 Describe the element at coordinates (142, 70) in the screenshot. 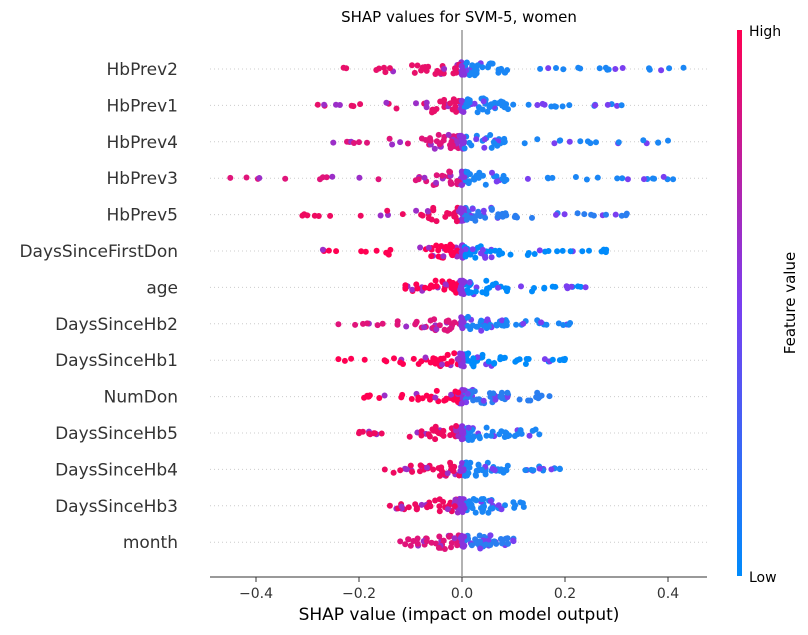

I see `feature-label: HbPrev2` at that location.